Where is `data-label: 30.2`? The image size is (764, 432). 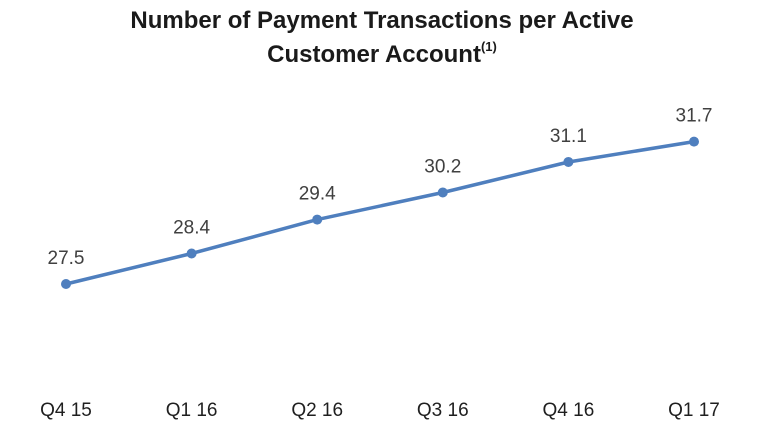
data-label: 30.2 is located at coordinates (442, 166).